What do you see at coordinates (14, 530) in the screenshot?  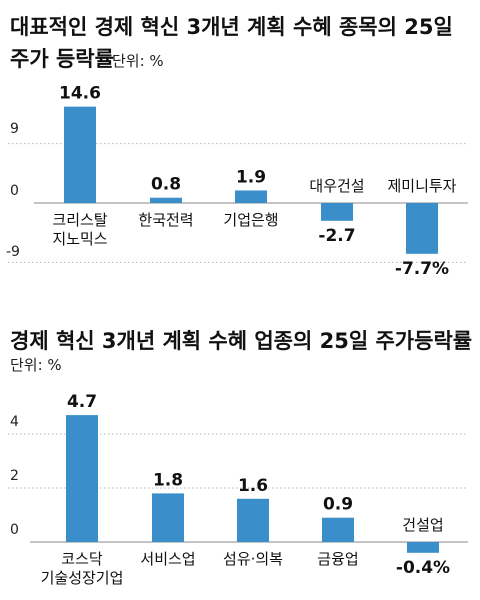 I see `chart2-ytick-0: 0` at bounding box center [14, 530].